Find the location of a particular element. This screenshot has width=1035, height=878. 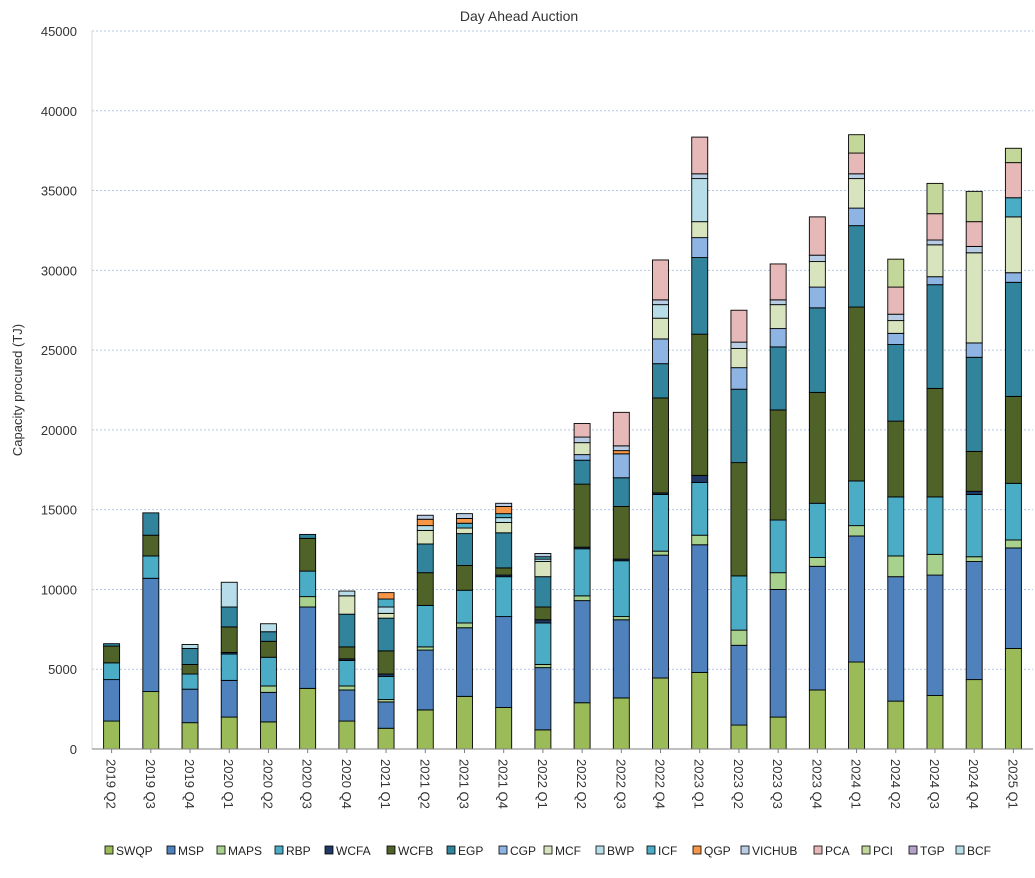

y-tick-label: 0 is located at coordinates (73, 749).